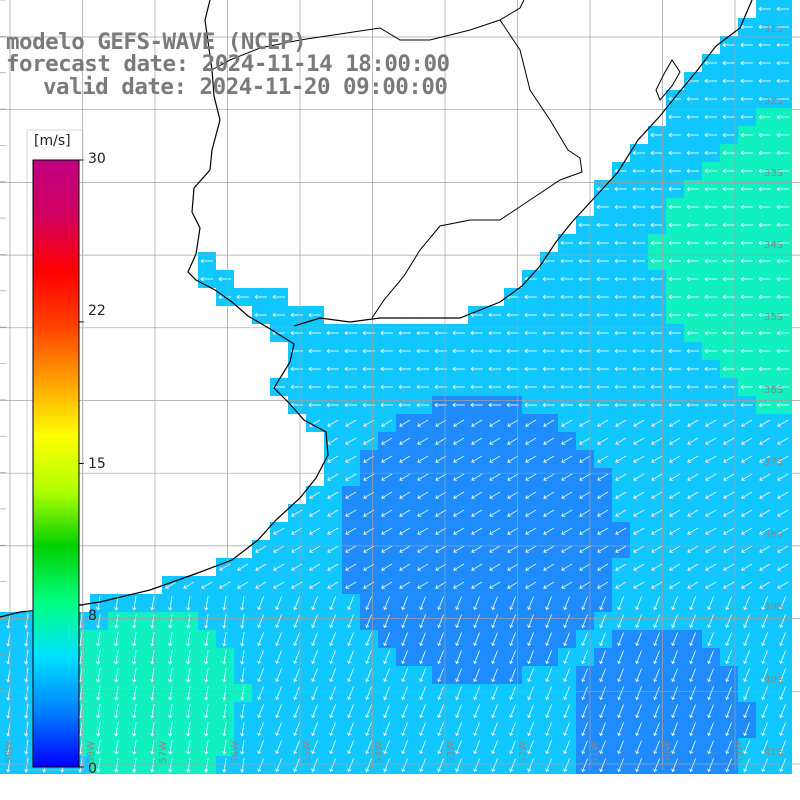 The width and height of the screenshot is (800, 800). I want to click on lat-label: 33S, so click(774, 173).